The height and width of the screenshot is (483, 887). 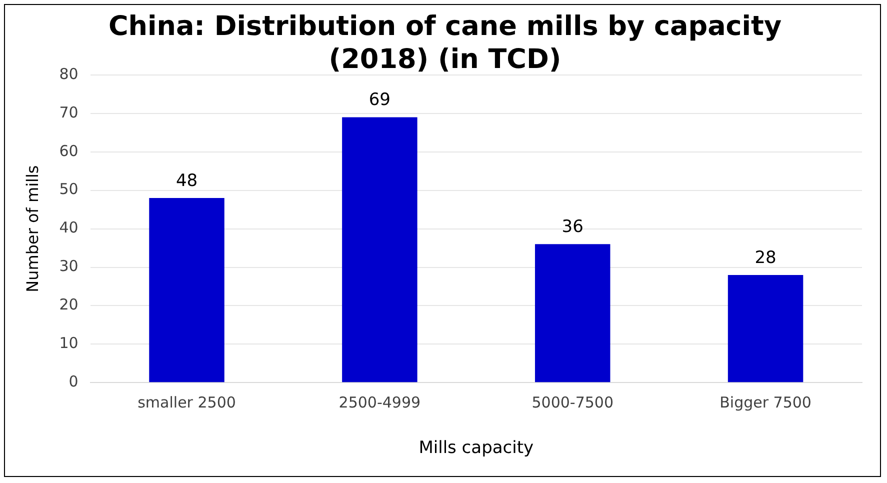 I want to click on x-tick-label: 2500-4999, so click(x=379, y=402).